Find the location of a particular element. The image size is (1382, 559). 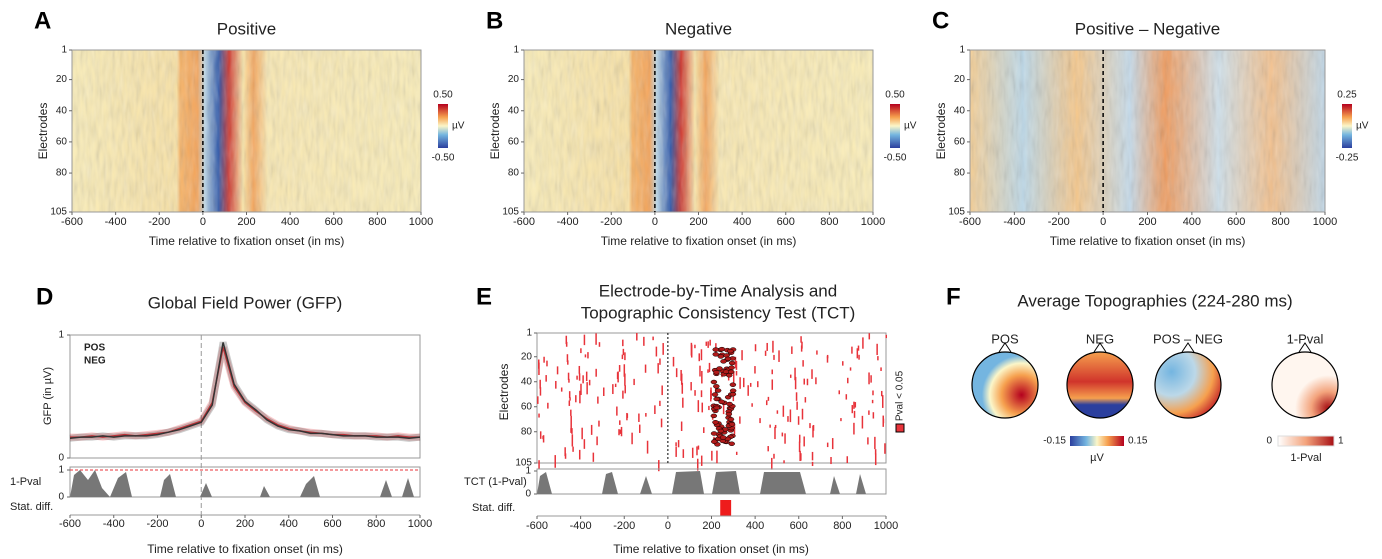

cbar-swatch is located at coordinates (900, 428).